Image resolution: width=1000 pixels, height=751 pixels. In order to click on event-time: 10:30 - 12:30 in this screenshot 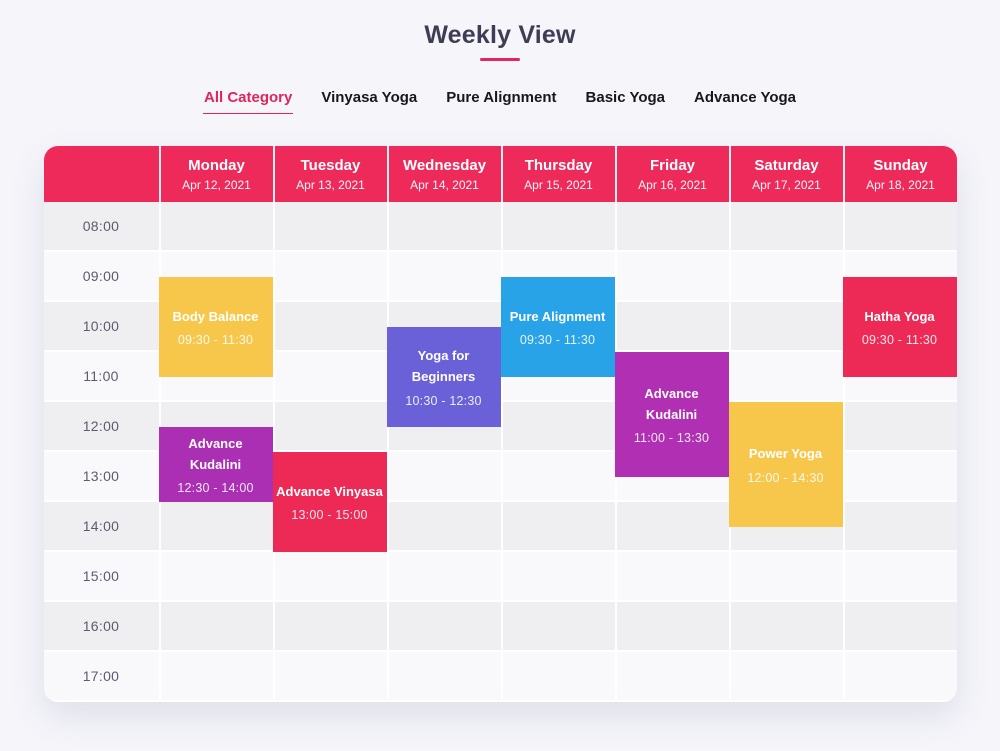, I will do `click(443, 400)`.